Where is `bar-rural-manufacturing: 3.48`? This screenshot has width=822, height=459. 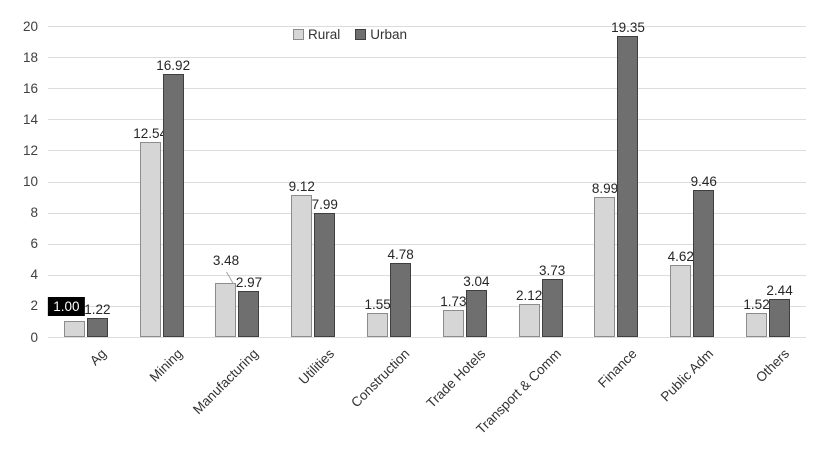
bar-rural-manufacturing: 3.48 is located at coordinates (226, 295).